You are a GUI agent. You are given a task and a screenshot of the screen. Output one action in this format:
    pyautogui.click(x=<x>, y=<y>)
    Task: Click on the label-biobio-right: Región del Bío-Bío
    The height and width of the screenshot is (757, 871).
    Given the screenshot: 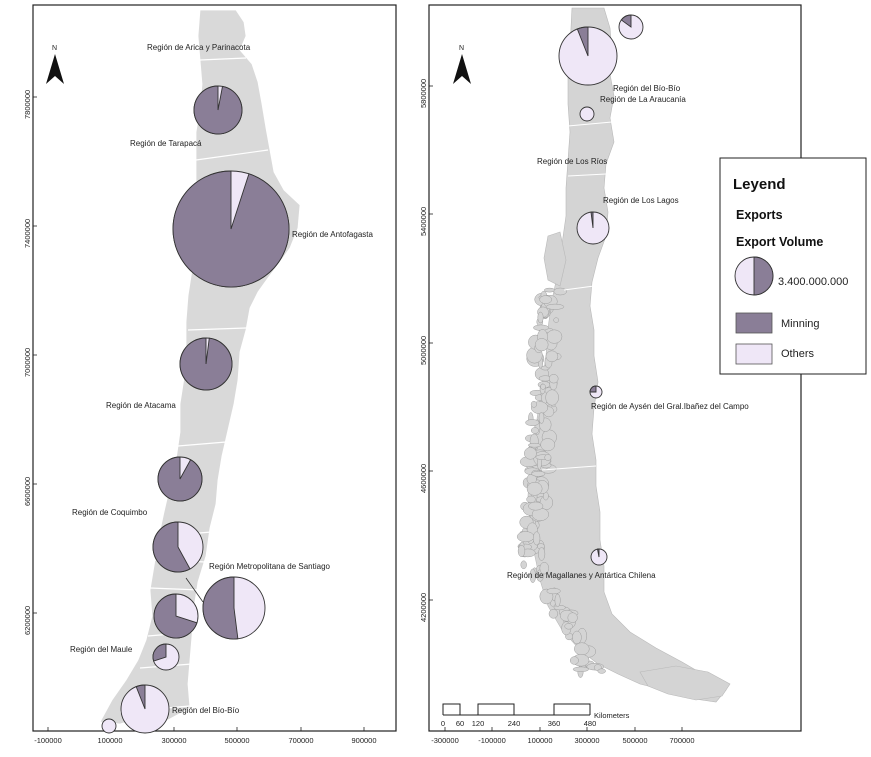 What is the action you would take?
    pyautogui.click(x=647, y=88)
    